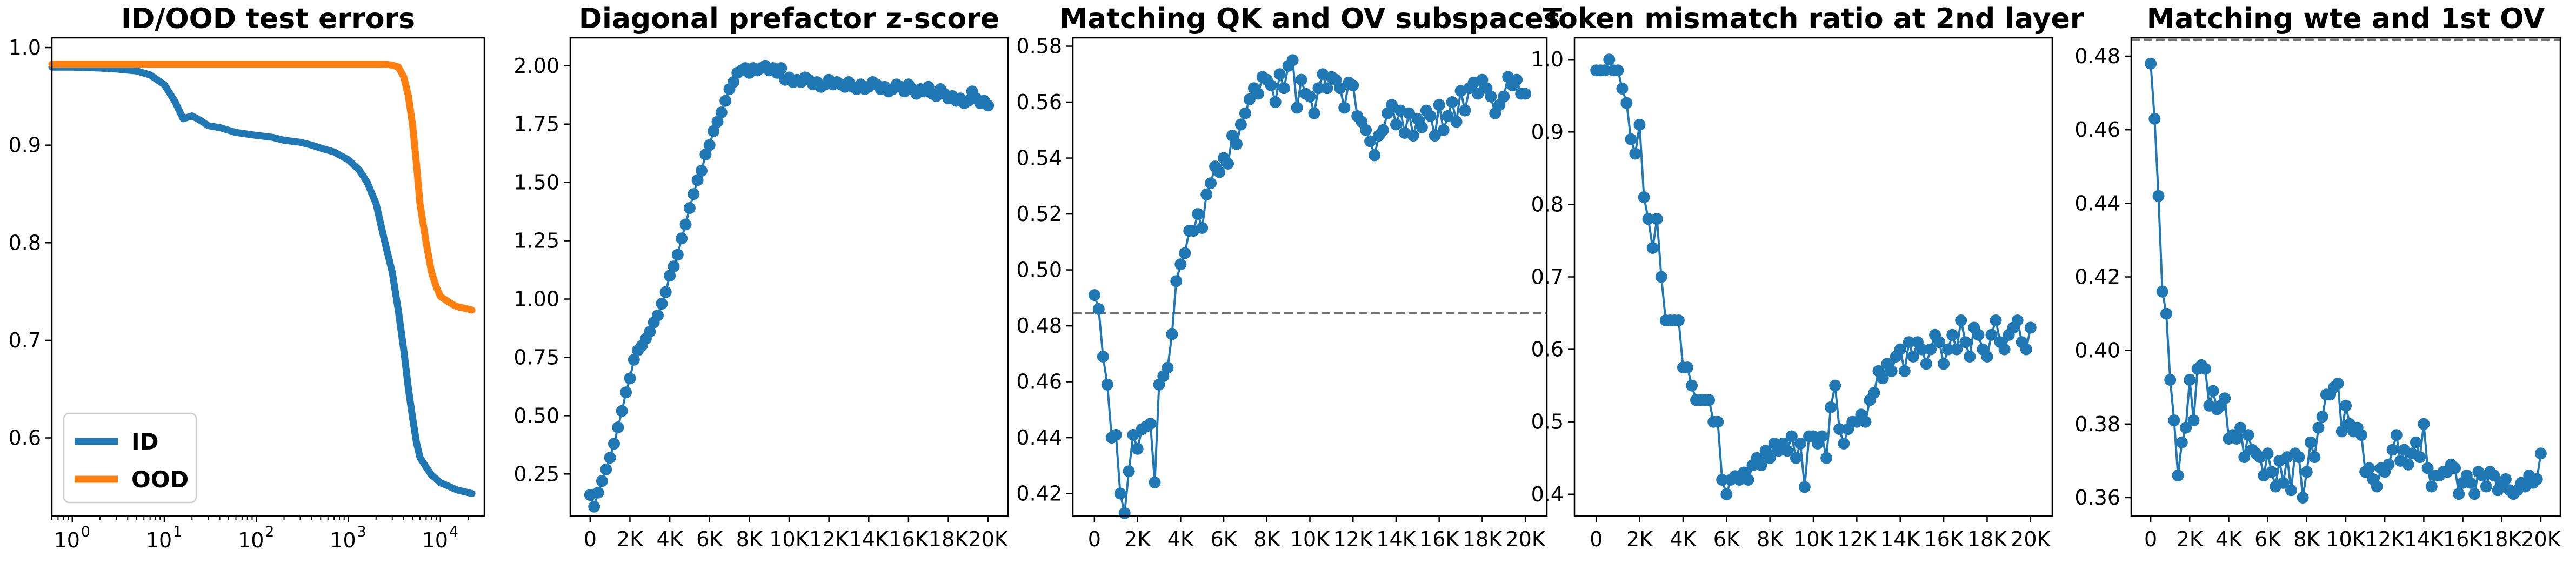 The height and width of the screenshot is (570, 2576). I want to click on x-tick-label: 14K, so click(1396, 539).